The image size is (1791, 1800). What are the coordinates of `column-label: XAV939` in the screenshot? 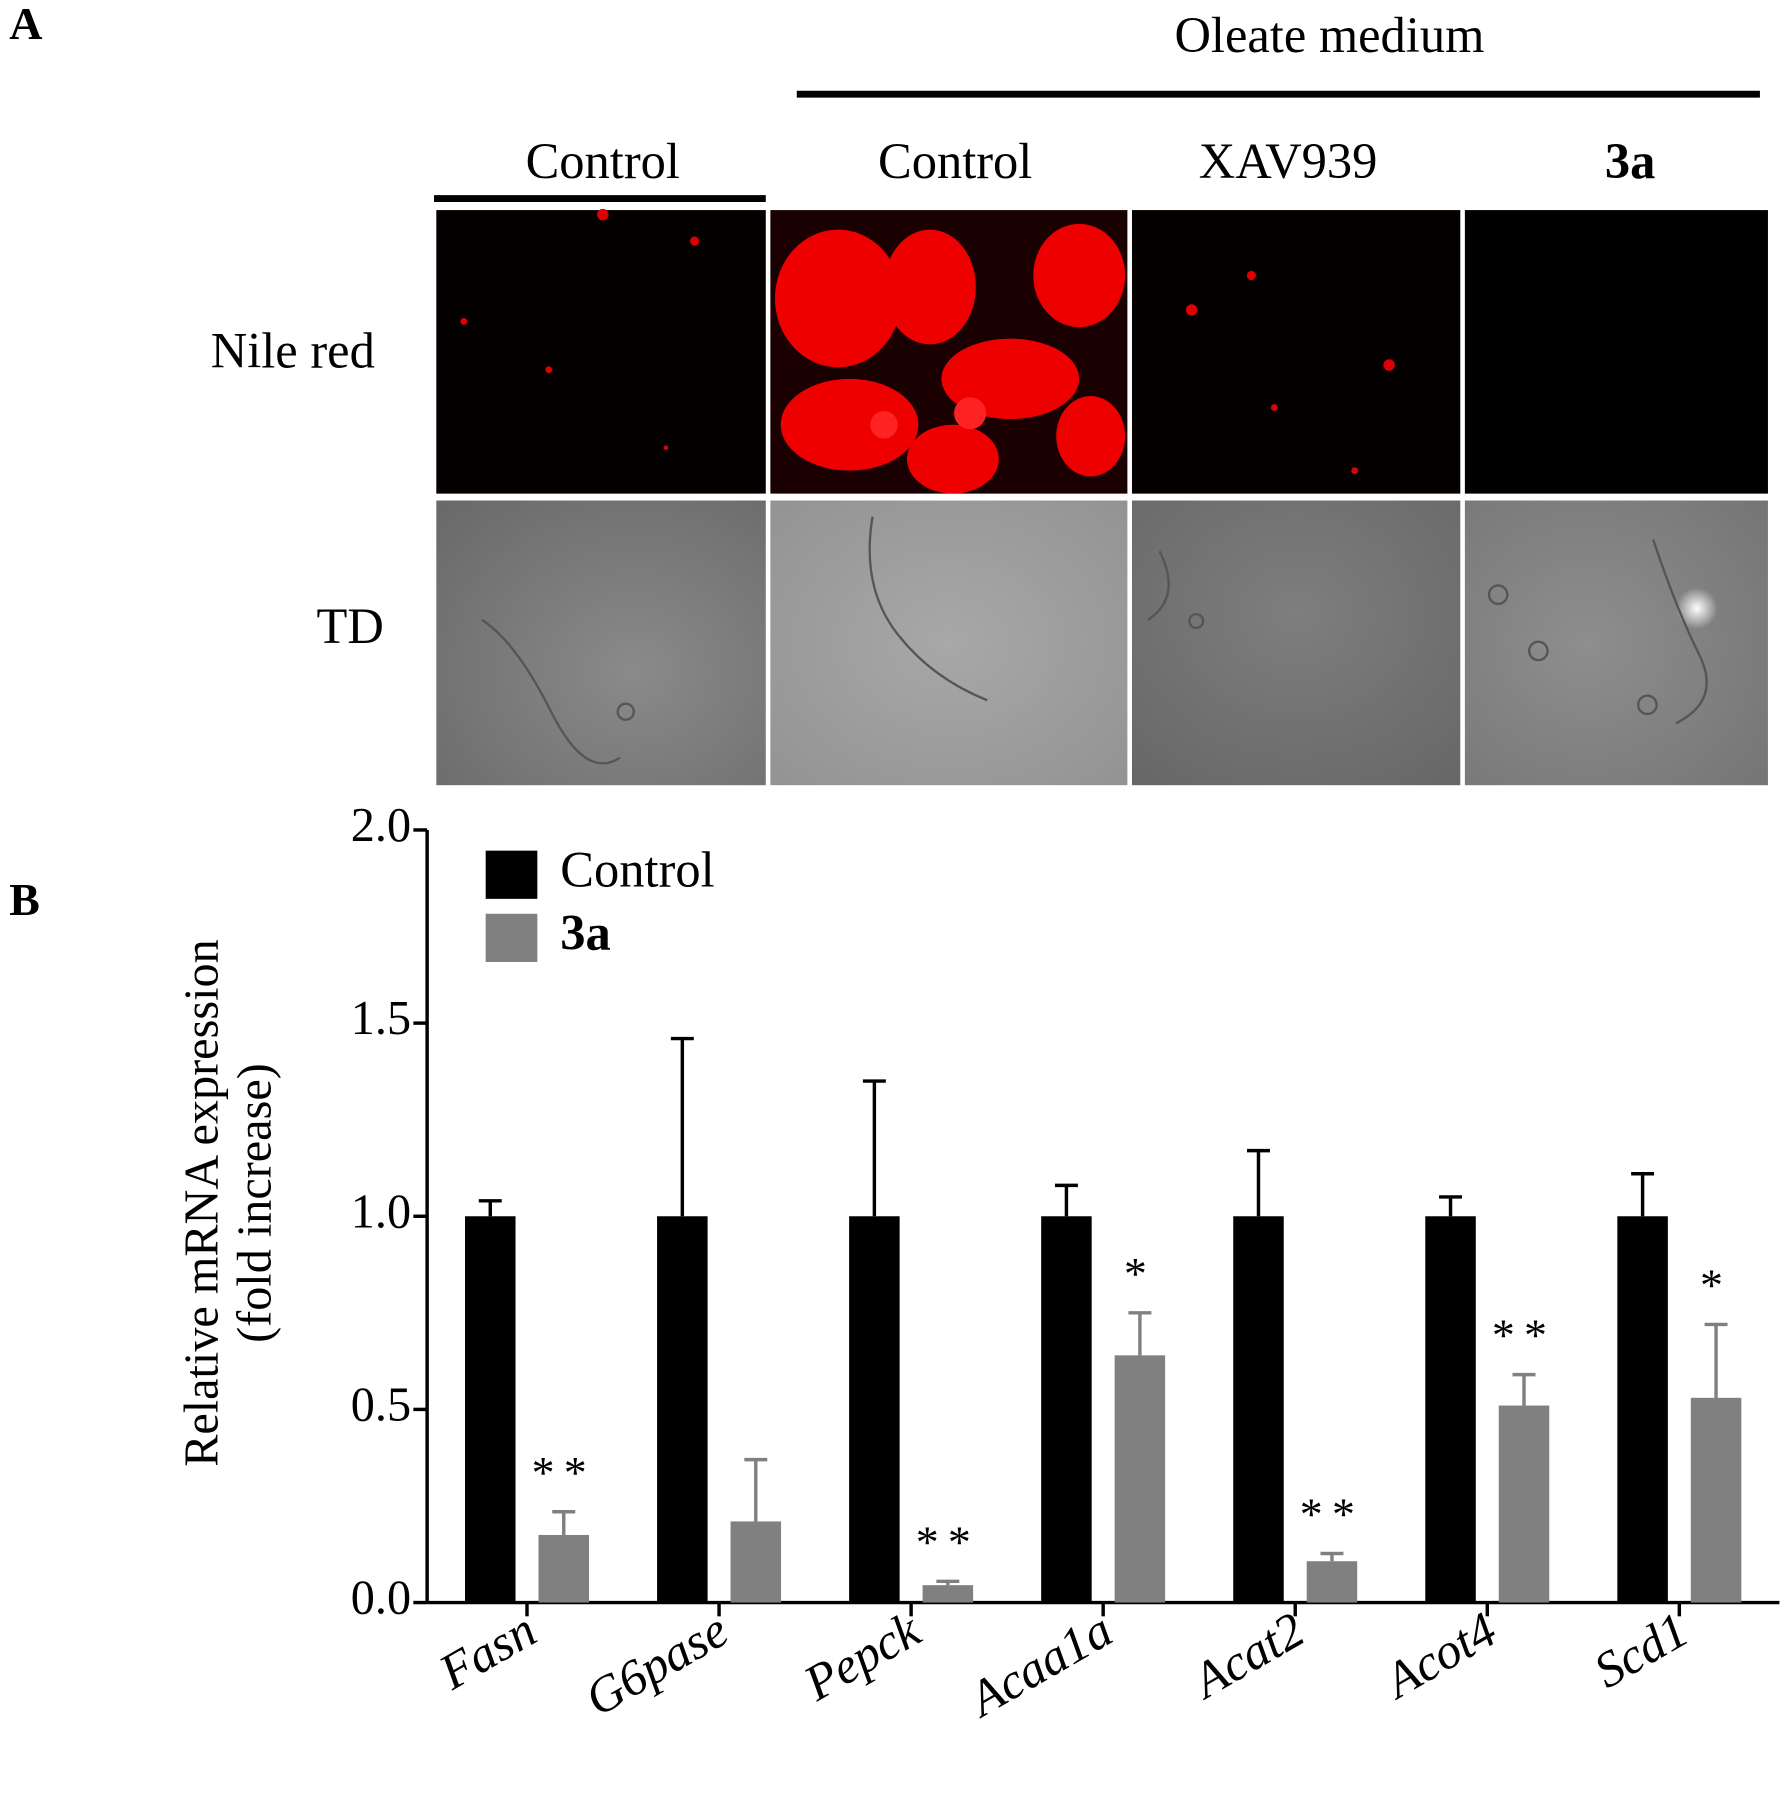 It's located at (1288, 161).